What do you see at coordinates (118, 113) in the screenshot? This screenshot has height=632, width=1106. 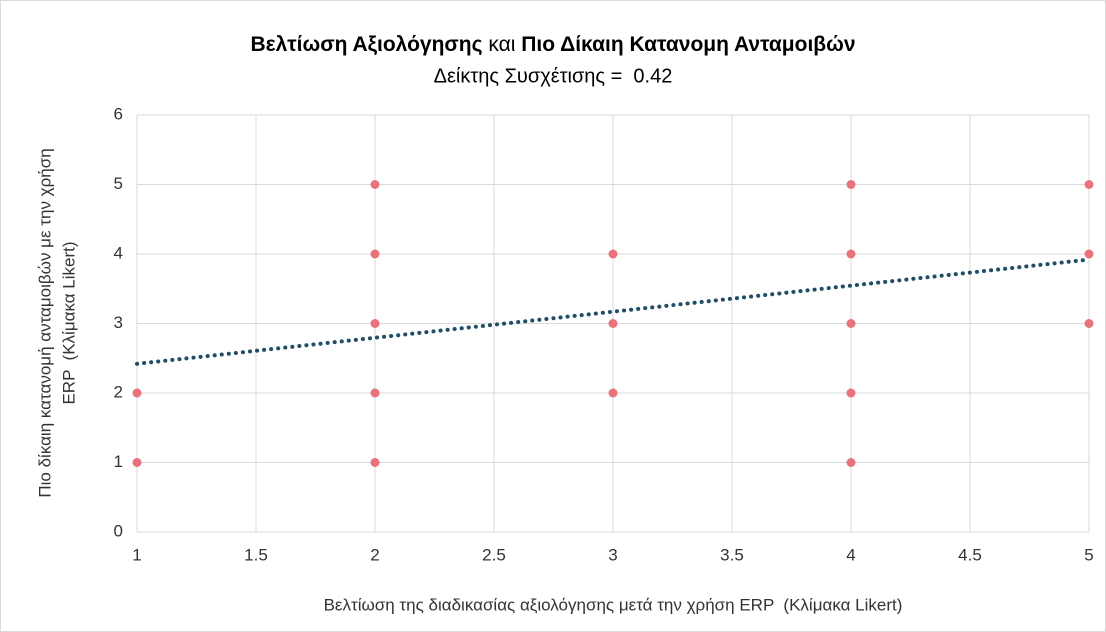 I see `y-tick-label: 6` at bounding box center [118, 113].